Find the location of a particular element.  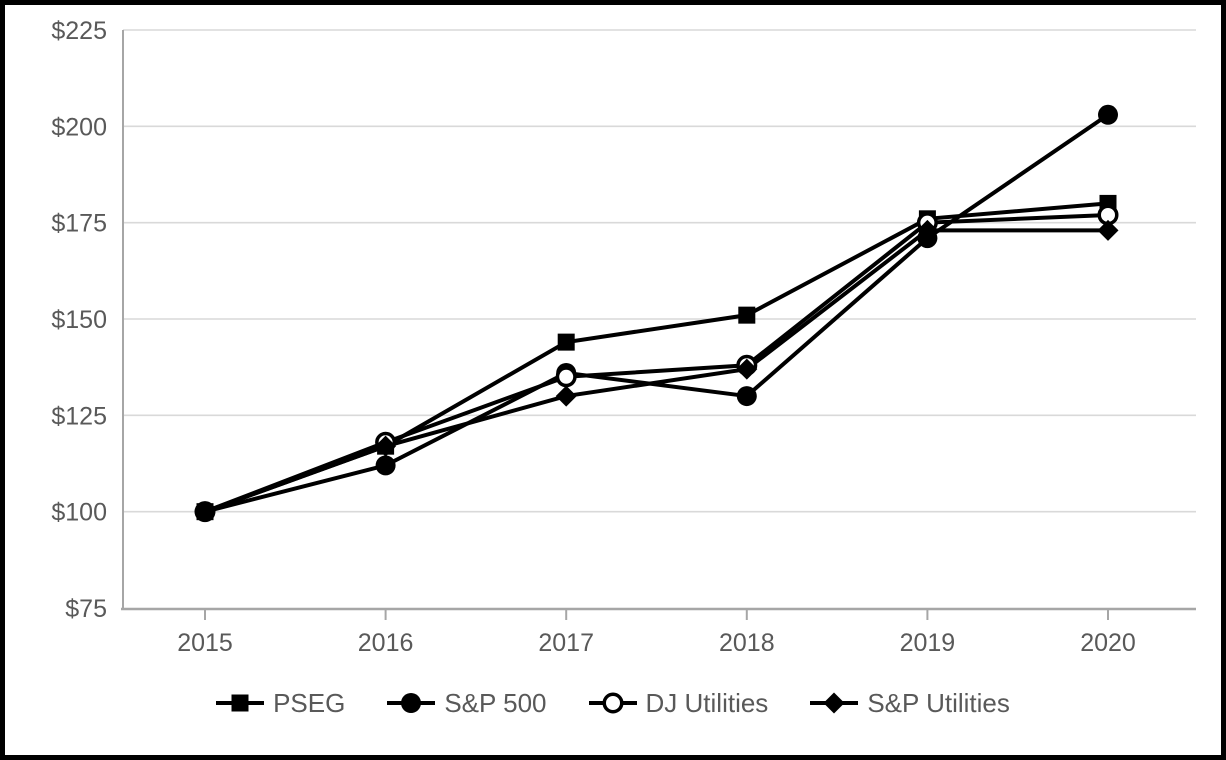

legend-label-sp-utilities: S&P Utilities is located at coordinates (938, 703).